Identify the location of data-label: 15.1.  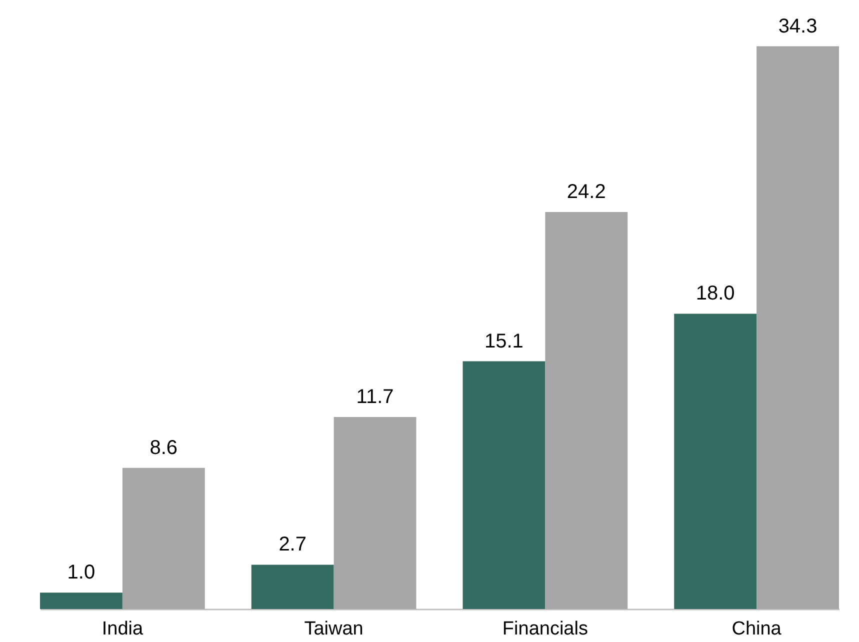
(504, 341).